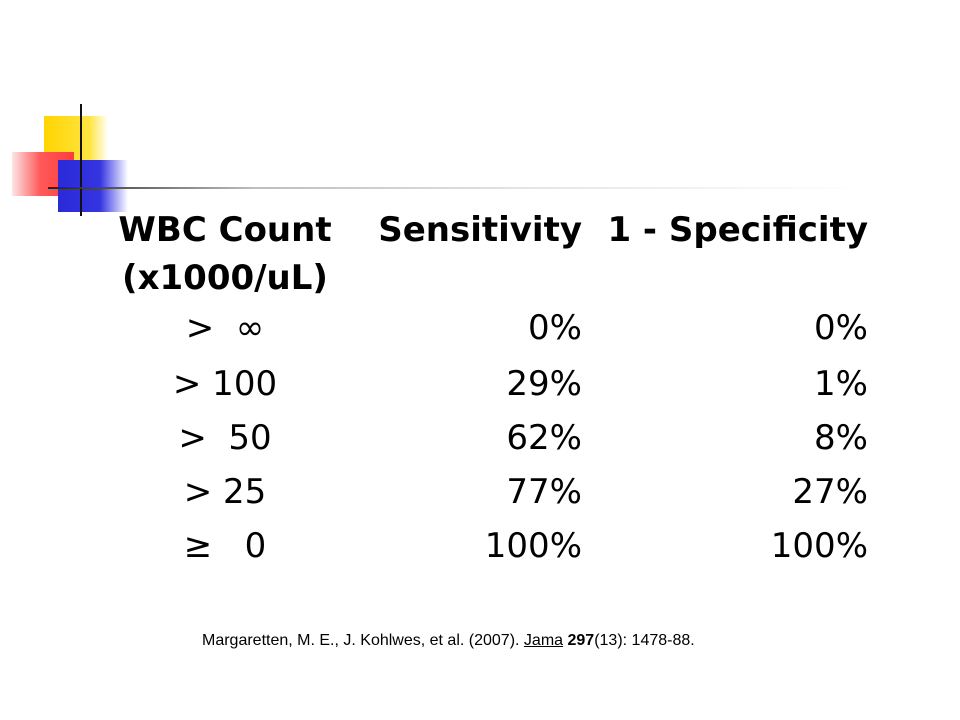  Describe the element at coordinates (830, 492) in the screenshot. I see `one-minus-specificity-value: 27%` at that location.